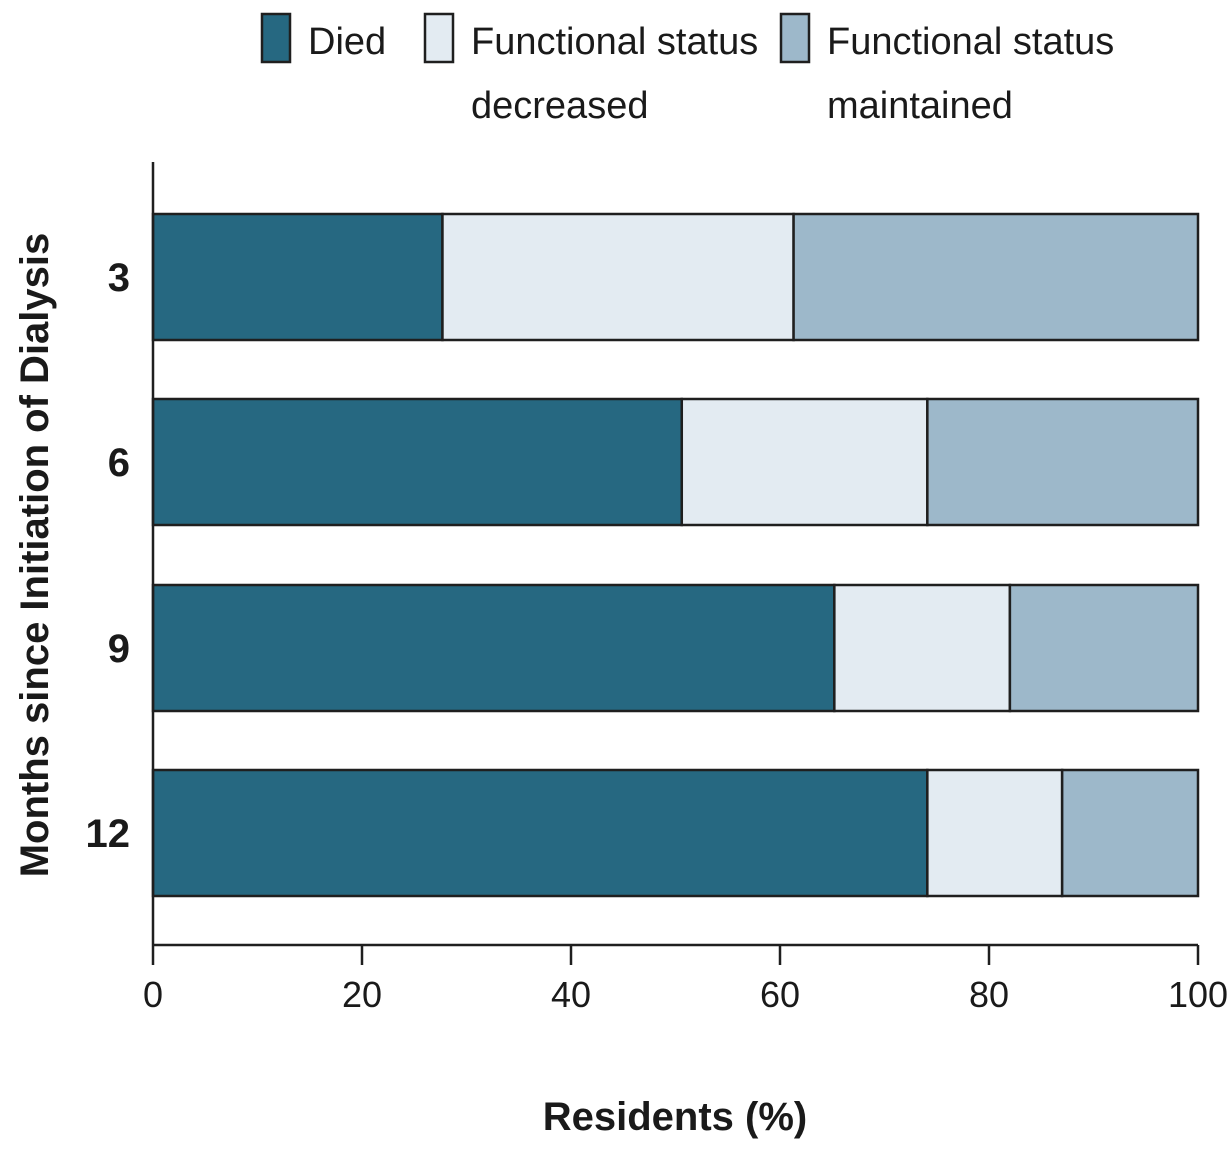 Image resolution: width=1230 pixels, height=1150 pixels. Describe the element at coordinates (119, 463) in the screenshot. I see `y-tick-label-6: 6` at that location.